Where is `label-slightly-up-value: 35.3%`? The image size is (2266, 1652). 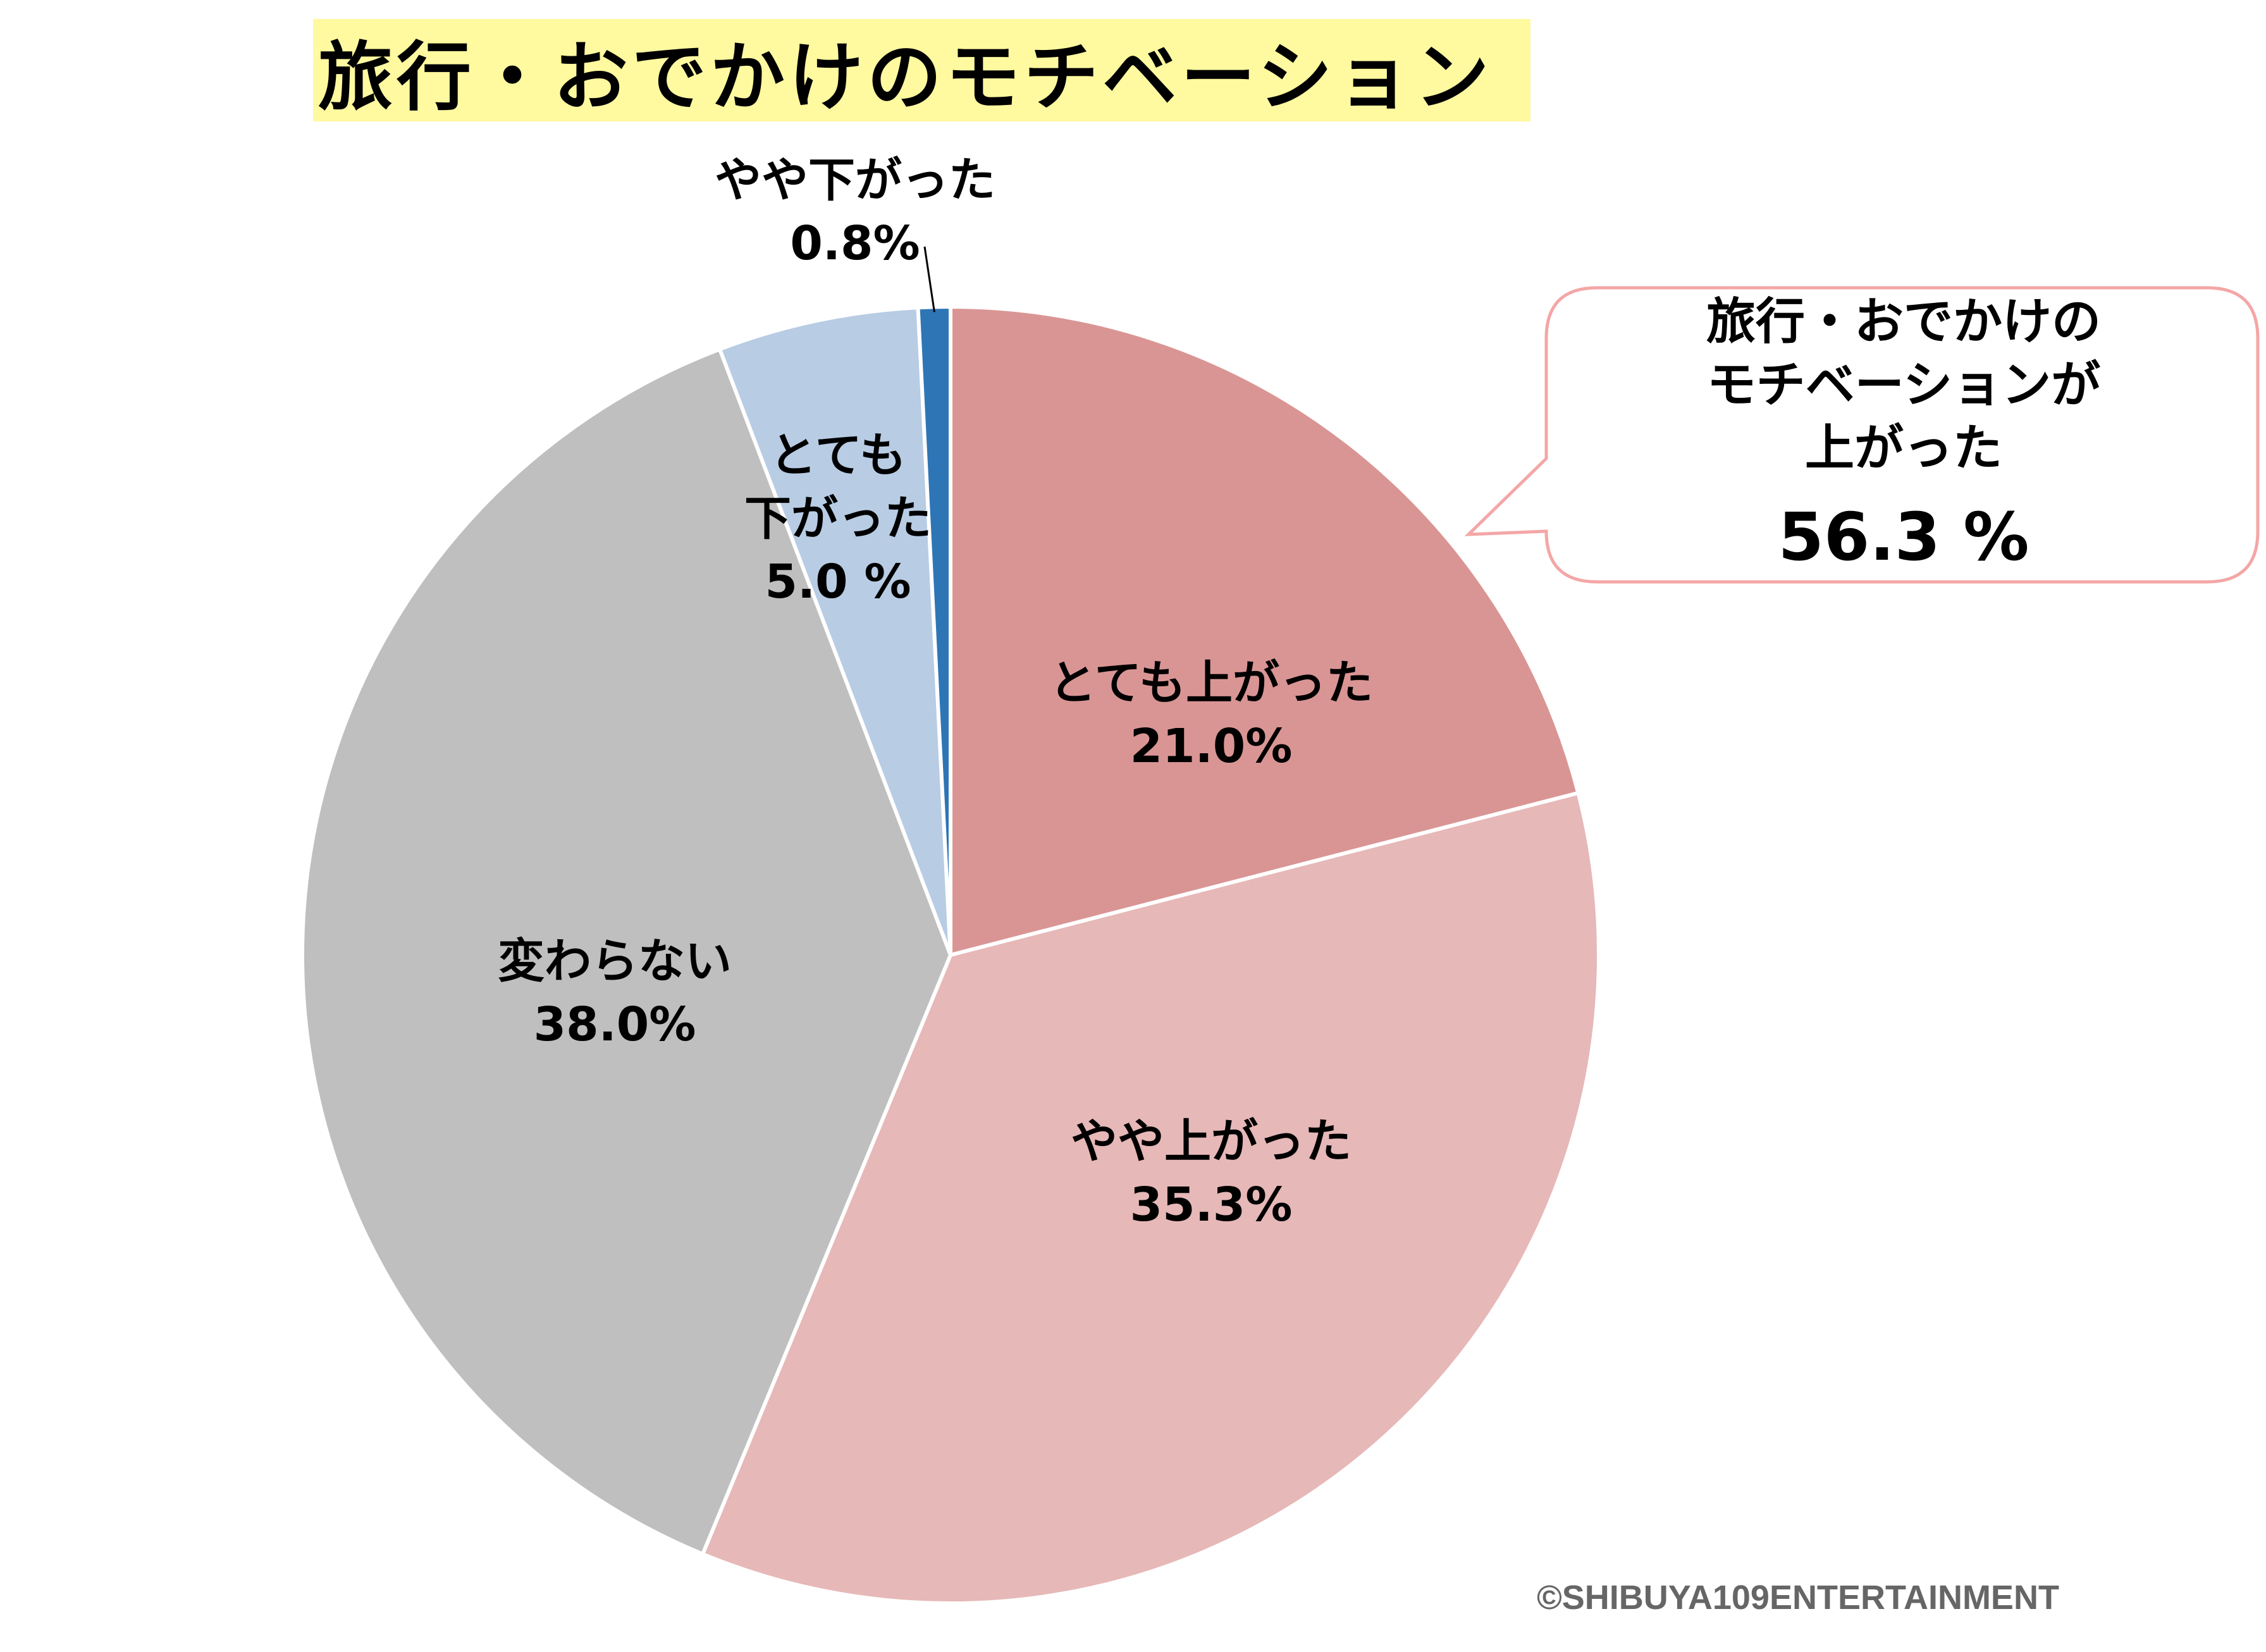 label-slightly-up-value: 35.3% is located at coordinates (1211, 1205).